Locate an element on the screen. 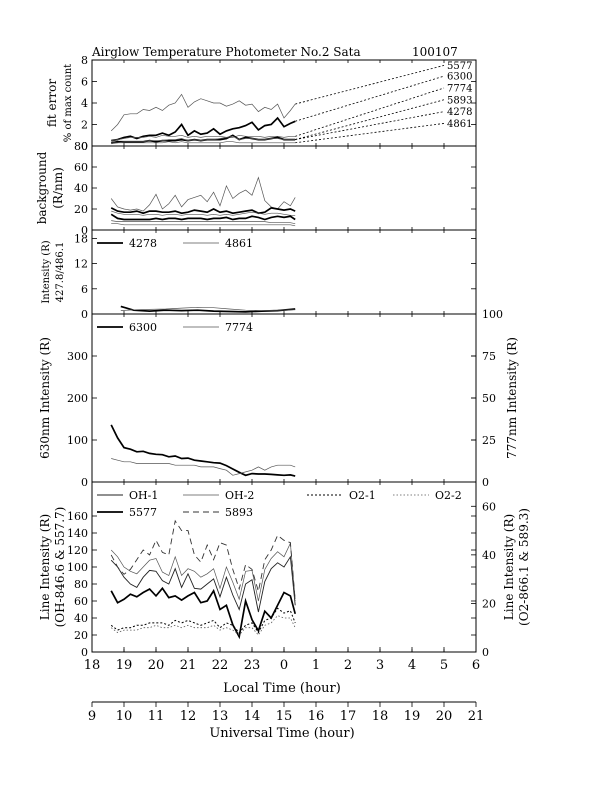 Image resolution: width=612 pixels, height=792 pixels. y-tick-label: 120 is located at coordinates (77, 550).